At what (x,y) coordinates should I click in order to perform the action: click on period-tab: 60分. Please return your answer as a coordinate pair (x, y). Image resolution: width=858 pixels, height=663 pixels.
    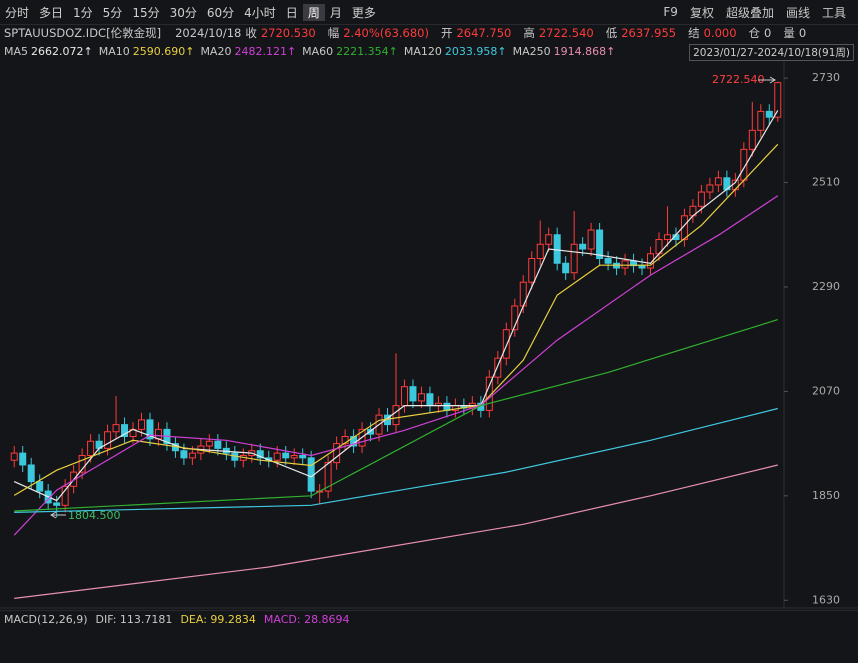
    Looking at the image, I should click on (220, 12).